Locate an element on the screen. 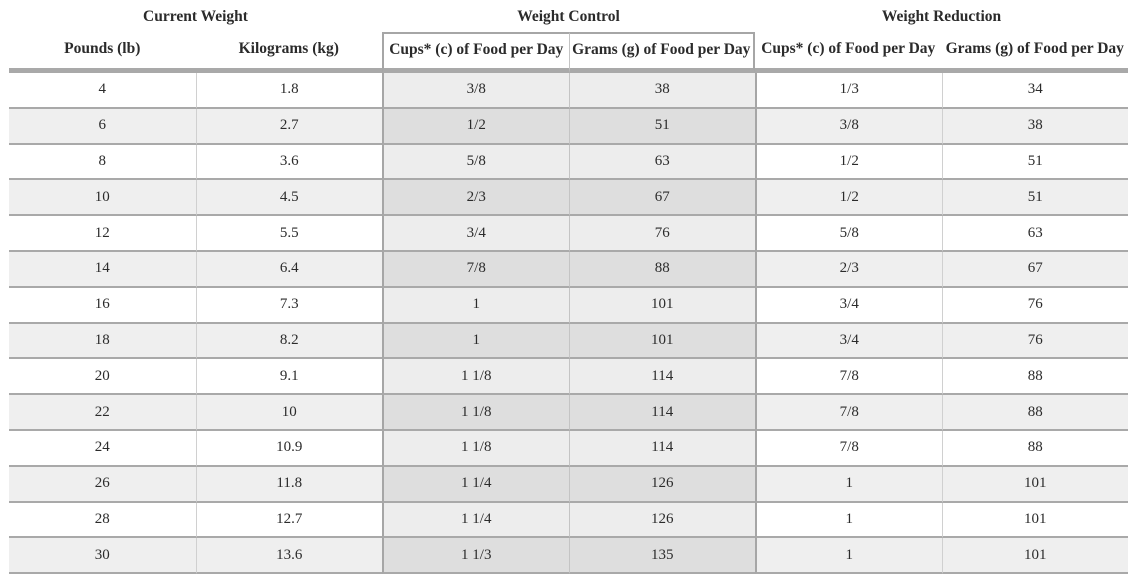 The height and width of the screenshot is (581, 1137). table-cell: 7.3 is located at coordinates (288, 305).